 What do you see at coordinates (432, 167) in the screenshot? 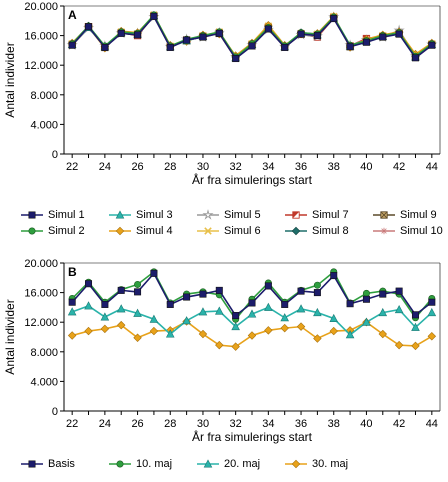
I see `chart-0-x-tick-label: 44` at bounding box center [432, 167].